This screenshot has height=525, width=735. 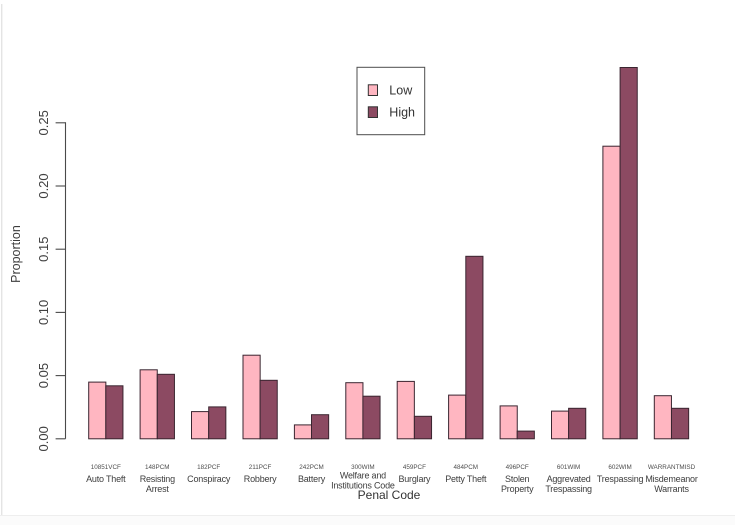 I want to click on svg-text: Petty Theft, so click(x=466, y=479).